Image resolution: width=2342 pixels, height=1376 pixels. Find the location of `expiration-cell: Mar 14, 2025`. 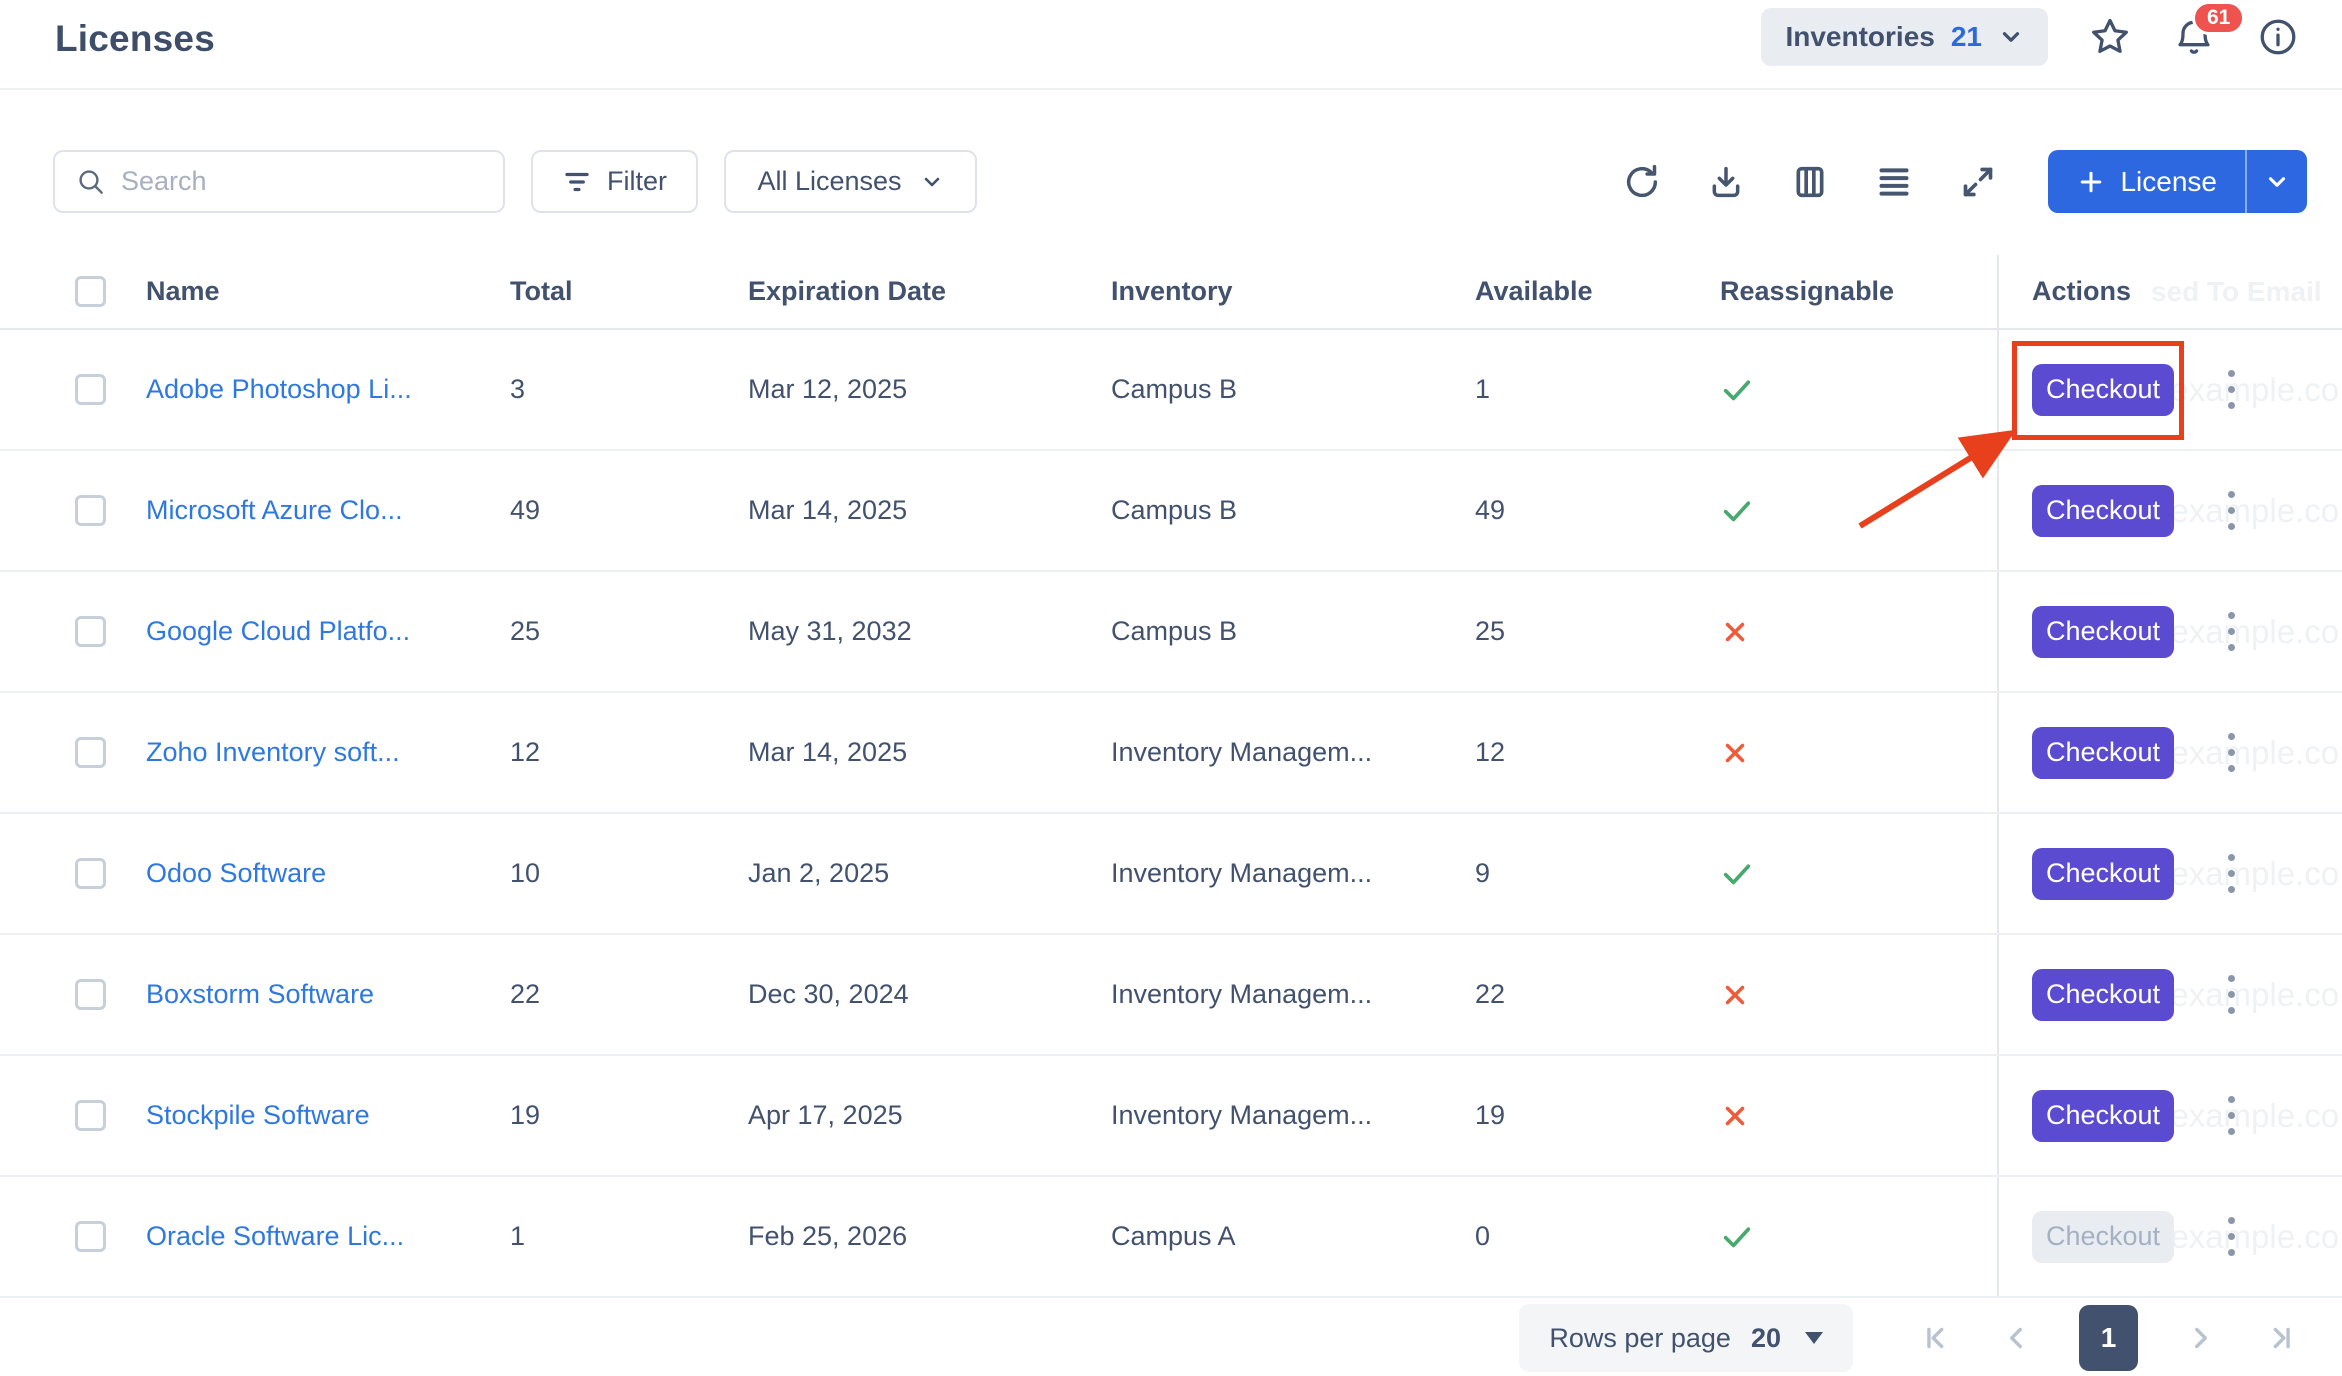

expiration-cell: Mar 14, 2025 is located at coordinates (828, 752).